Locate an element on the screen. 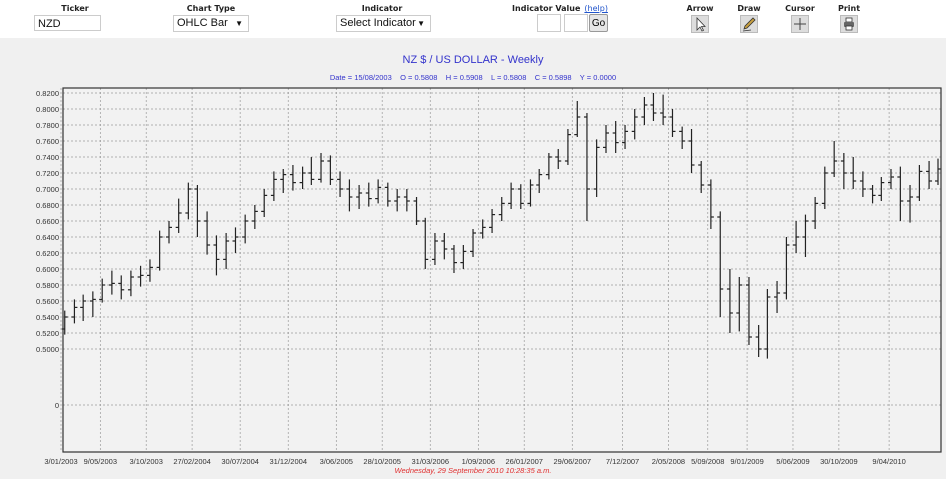  printer-icon is located at coordinates (849, 24).